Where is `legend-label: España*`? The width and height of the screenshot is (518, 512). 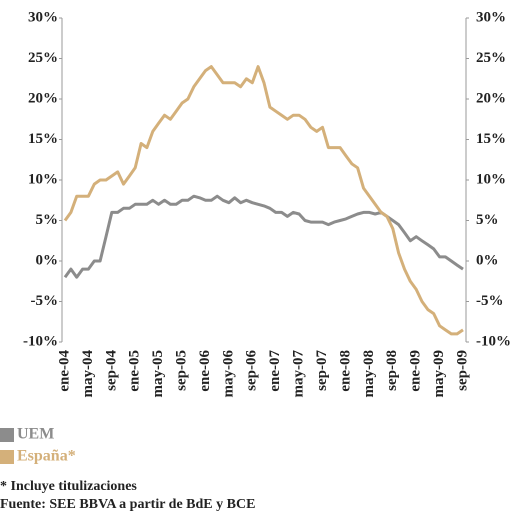
legend-label: España* is located at coordinates (46, 456).